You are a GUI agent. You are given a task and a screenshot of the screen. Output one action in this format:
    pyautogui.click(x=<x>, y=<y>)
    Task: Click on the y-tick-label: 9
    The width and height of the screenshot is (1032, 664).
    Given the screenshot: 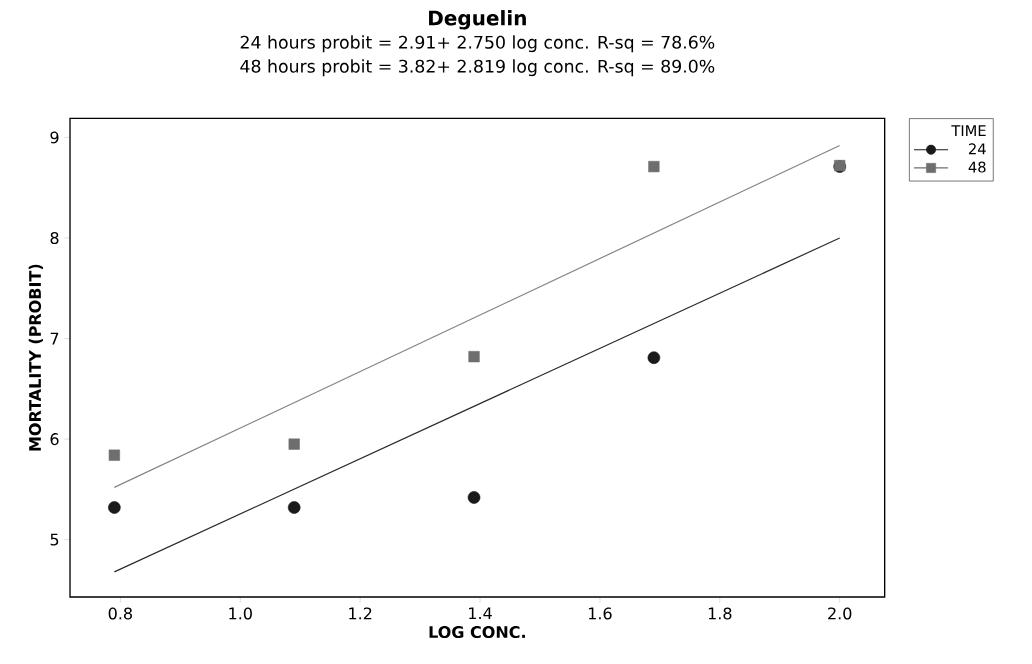 What is the action you would take?
    pyautogui.click(x=54, y=137)
    